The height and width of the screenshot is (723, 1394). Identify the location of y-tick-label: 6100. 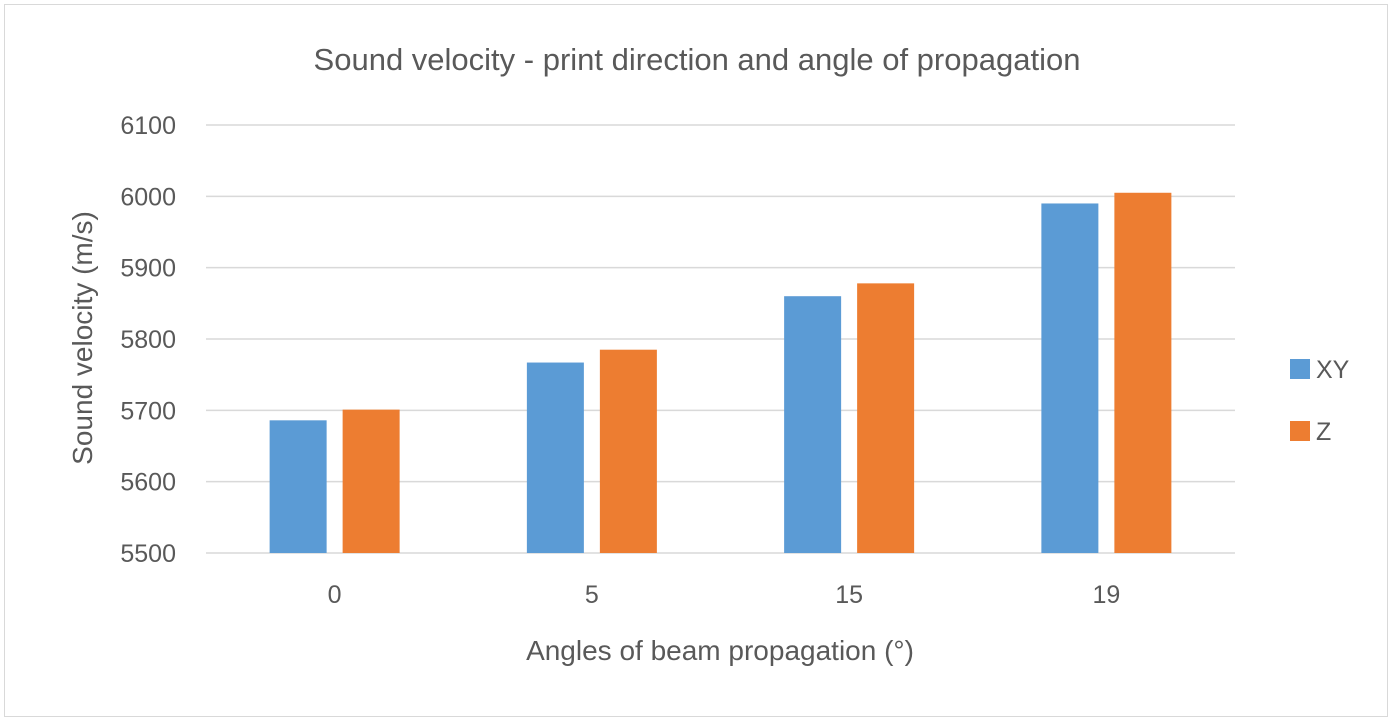
(148, 126).